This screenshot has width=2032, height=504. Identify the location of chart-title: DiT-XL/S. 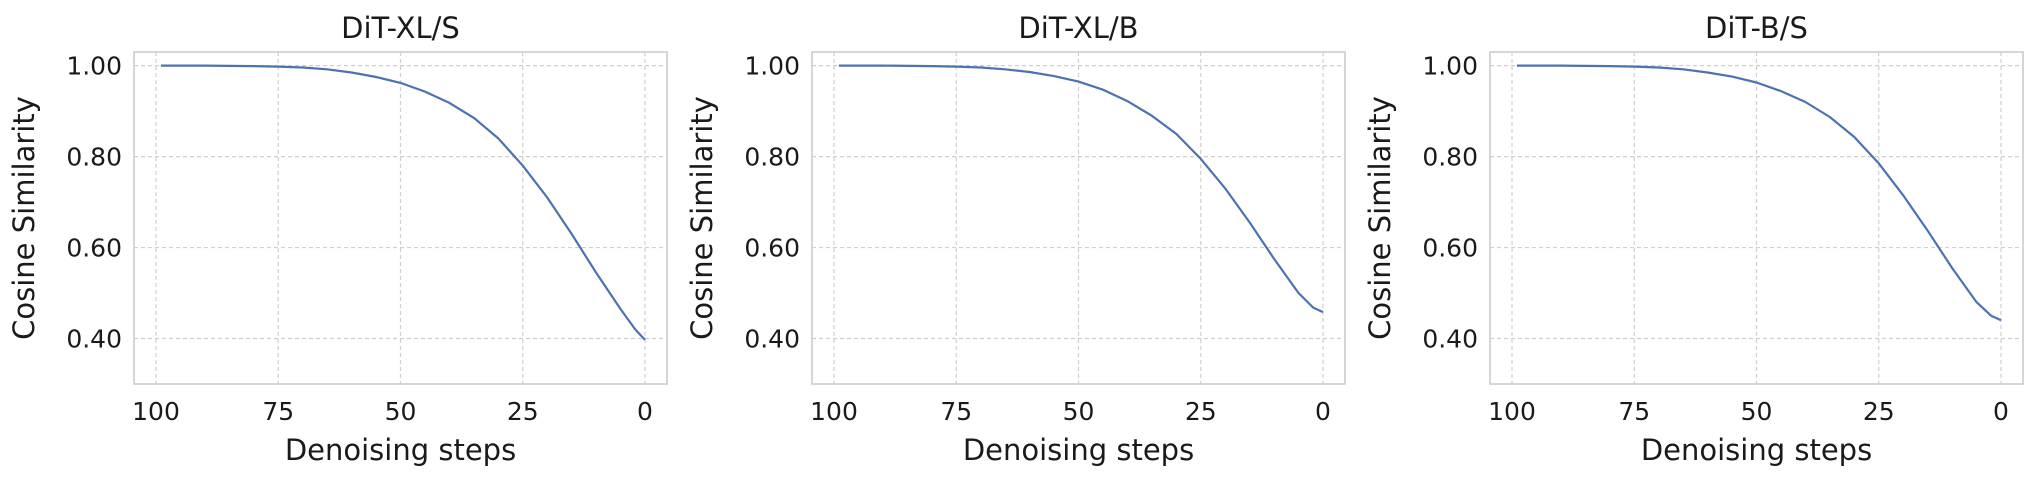
(400, 28).